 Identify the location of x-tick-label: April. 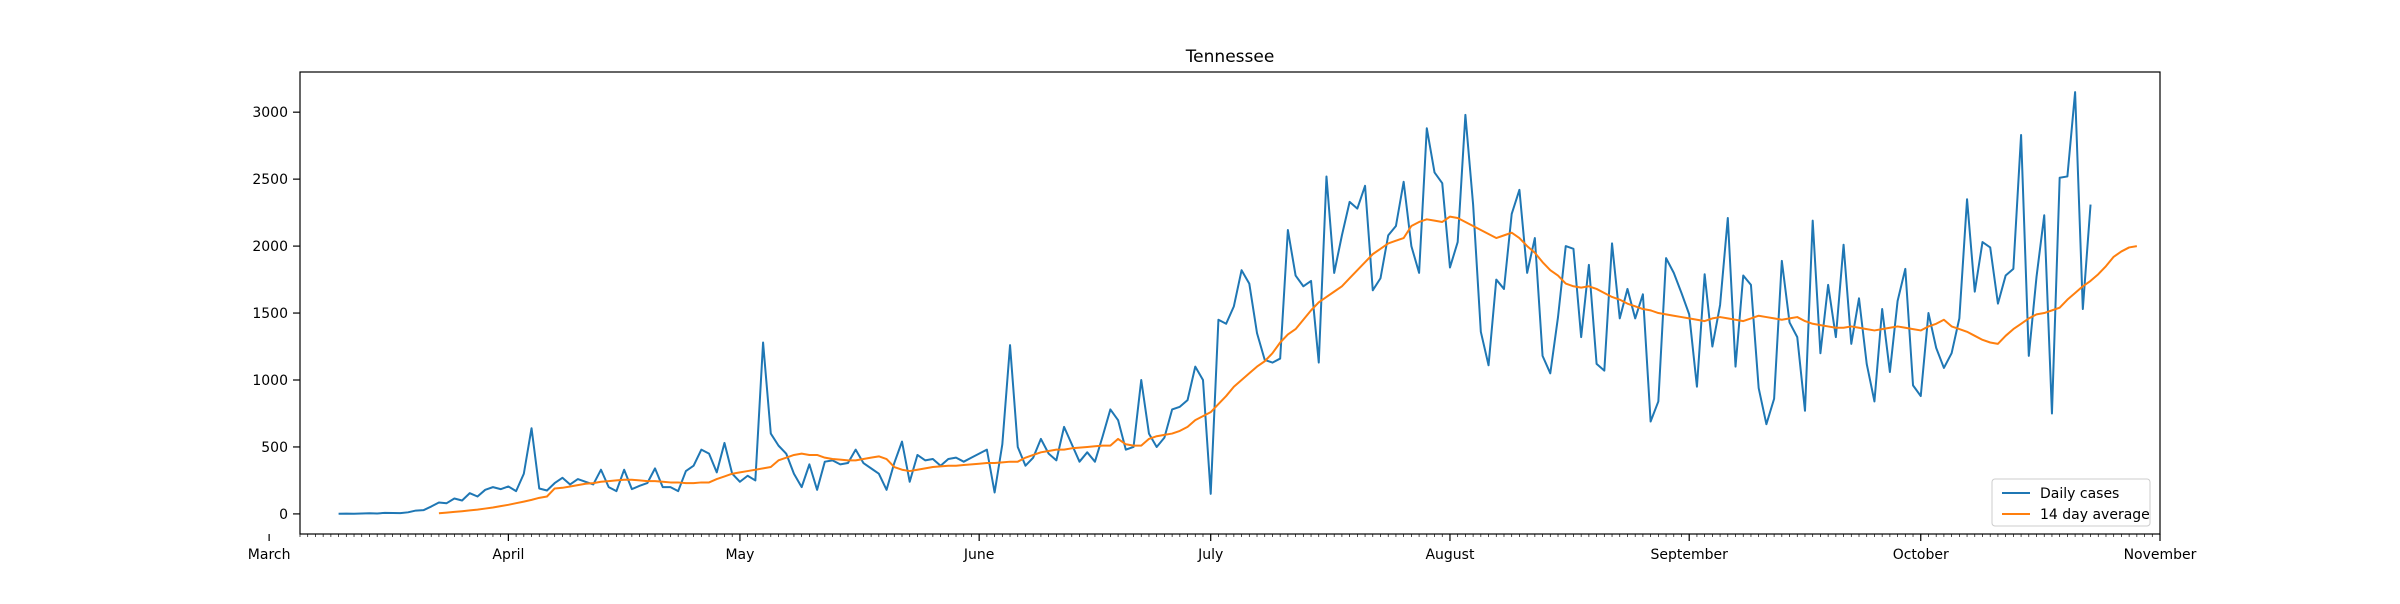
(508, 555).